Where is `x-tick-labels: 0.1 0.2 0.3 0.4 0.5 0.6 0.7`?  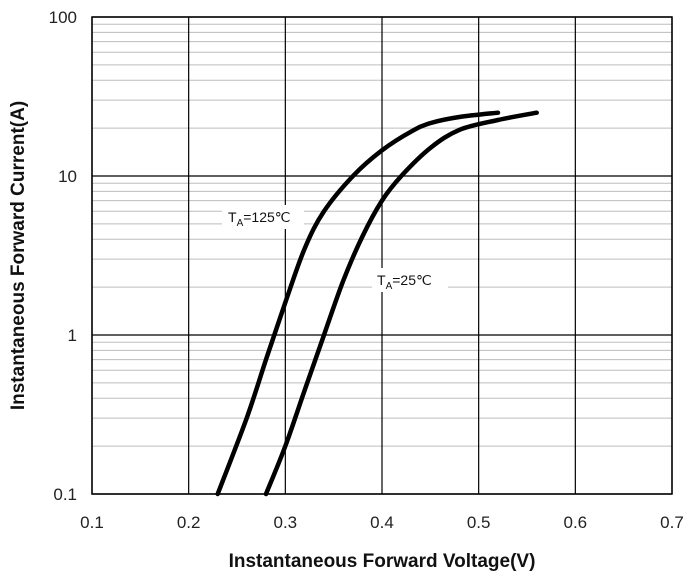
x-tick-labels: 0.1 0.2 0.3 0.4 0.5 0.6 0.7 is located at coordinates (382, 522).